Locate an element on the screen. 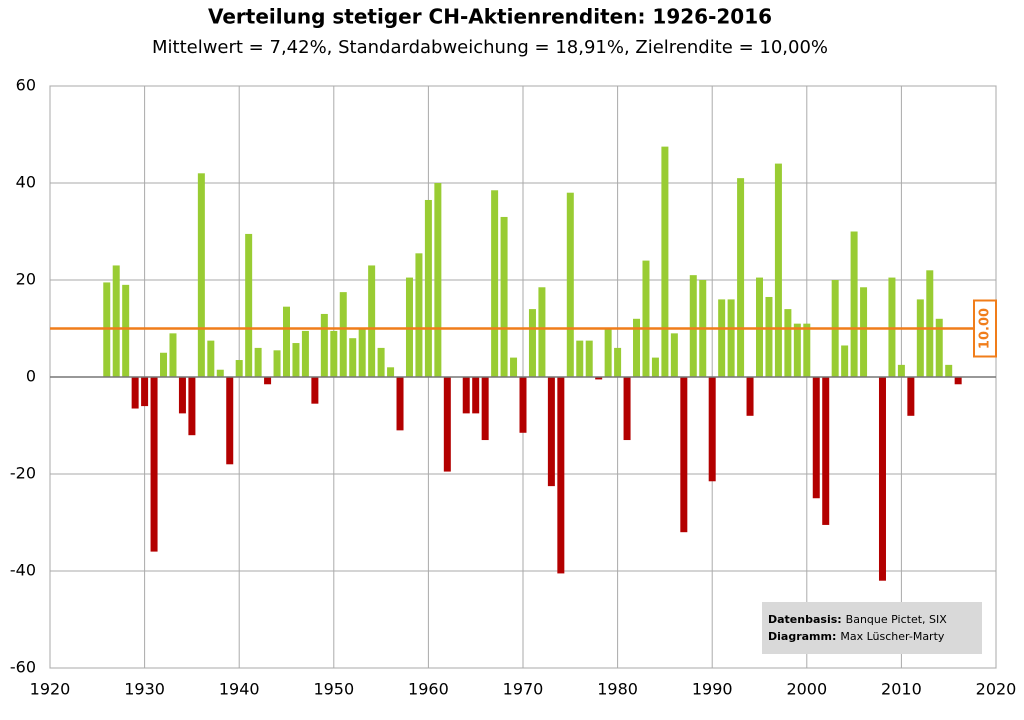 The height and width of the screenshot is (720, 1024). x-tick-label: 1950 is located at coordinates (333, 689).